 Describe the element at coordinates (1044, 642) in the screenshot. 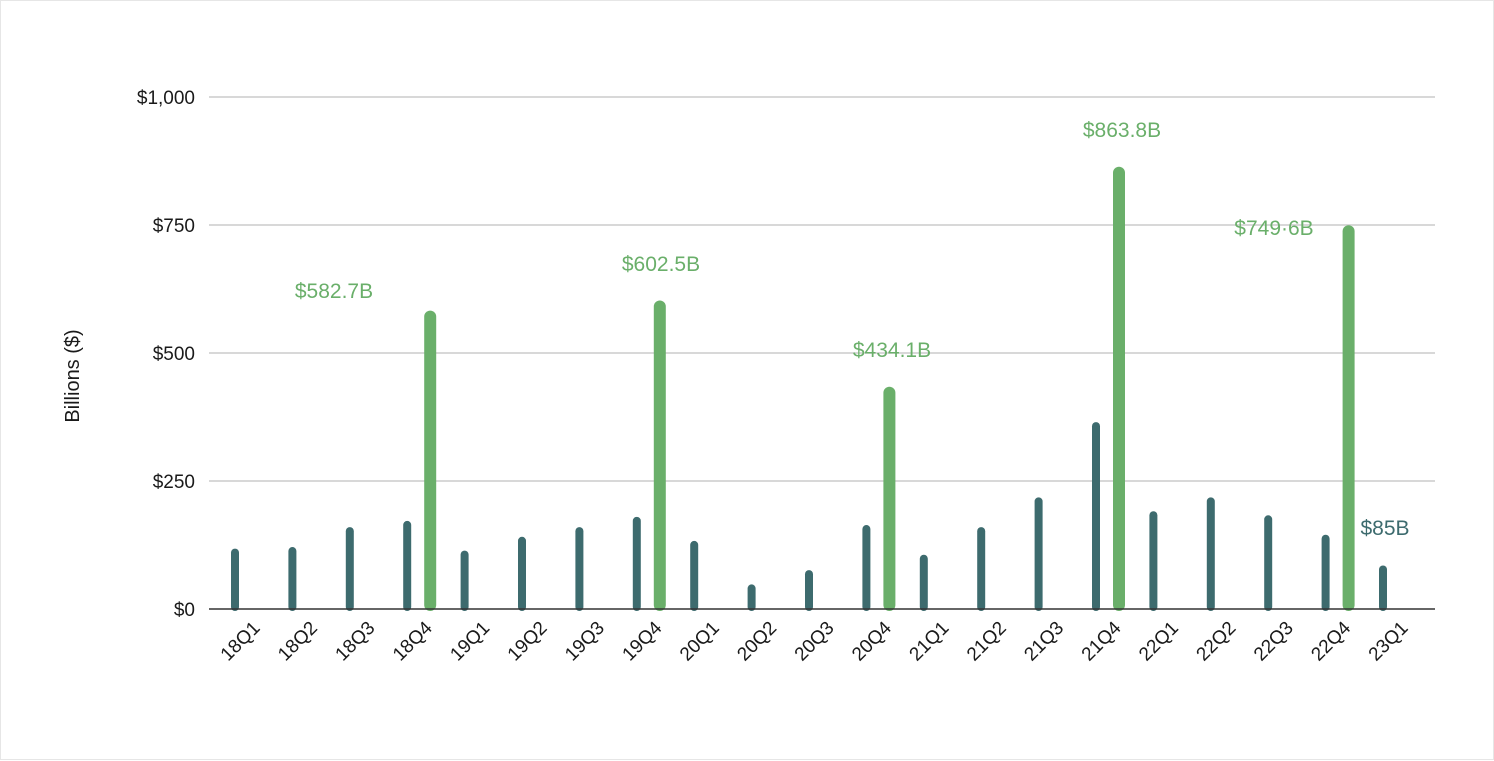

I see `x-tick-label: 21Q3` at that location.